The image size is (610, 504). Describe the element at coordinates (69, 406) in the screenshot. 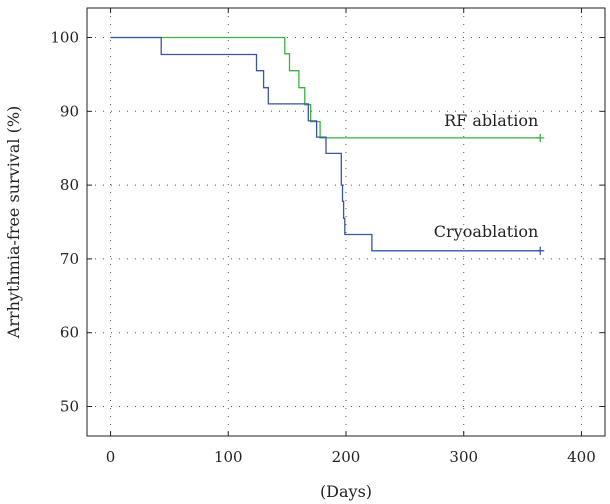

I see `y-tick-label: 50` at that location.